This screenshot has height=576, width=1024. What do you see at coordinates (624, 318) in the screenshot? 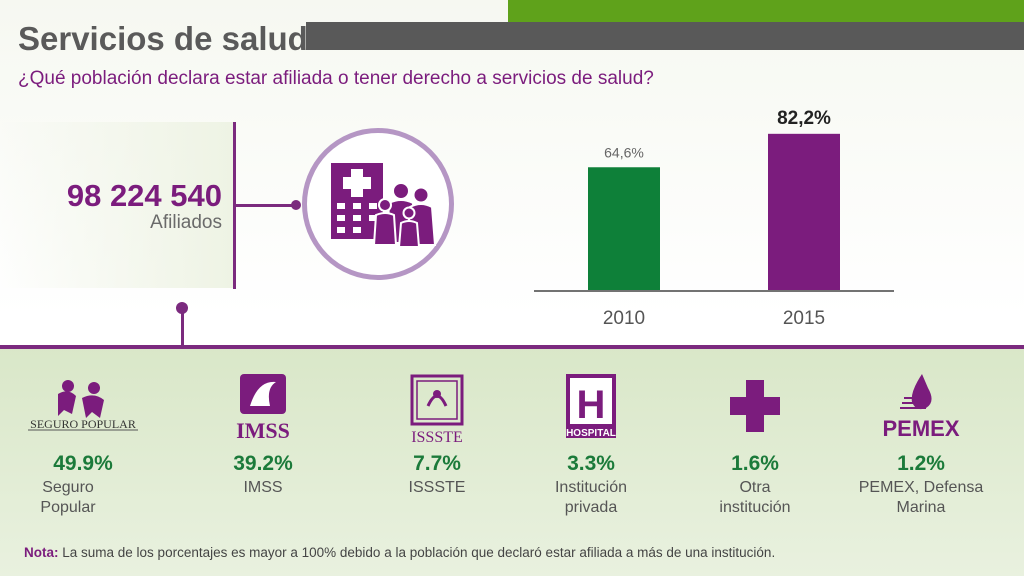
I see `tick-label-2010: 2010` at bounding box center [624, 318].